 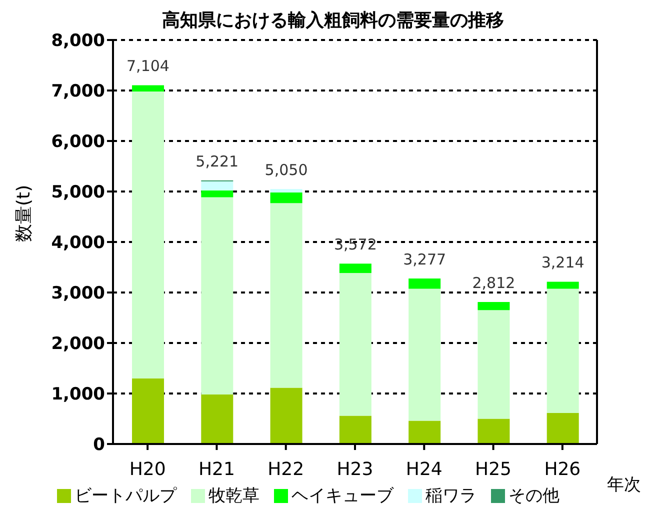 What do you see at coordinates (99, 445) in the screenshot?
I see `y-tick-label: 0` at bounding box center [99, 445].